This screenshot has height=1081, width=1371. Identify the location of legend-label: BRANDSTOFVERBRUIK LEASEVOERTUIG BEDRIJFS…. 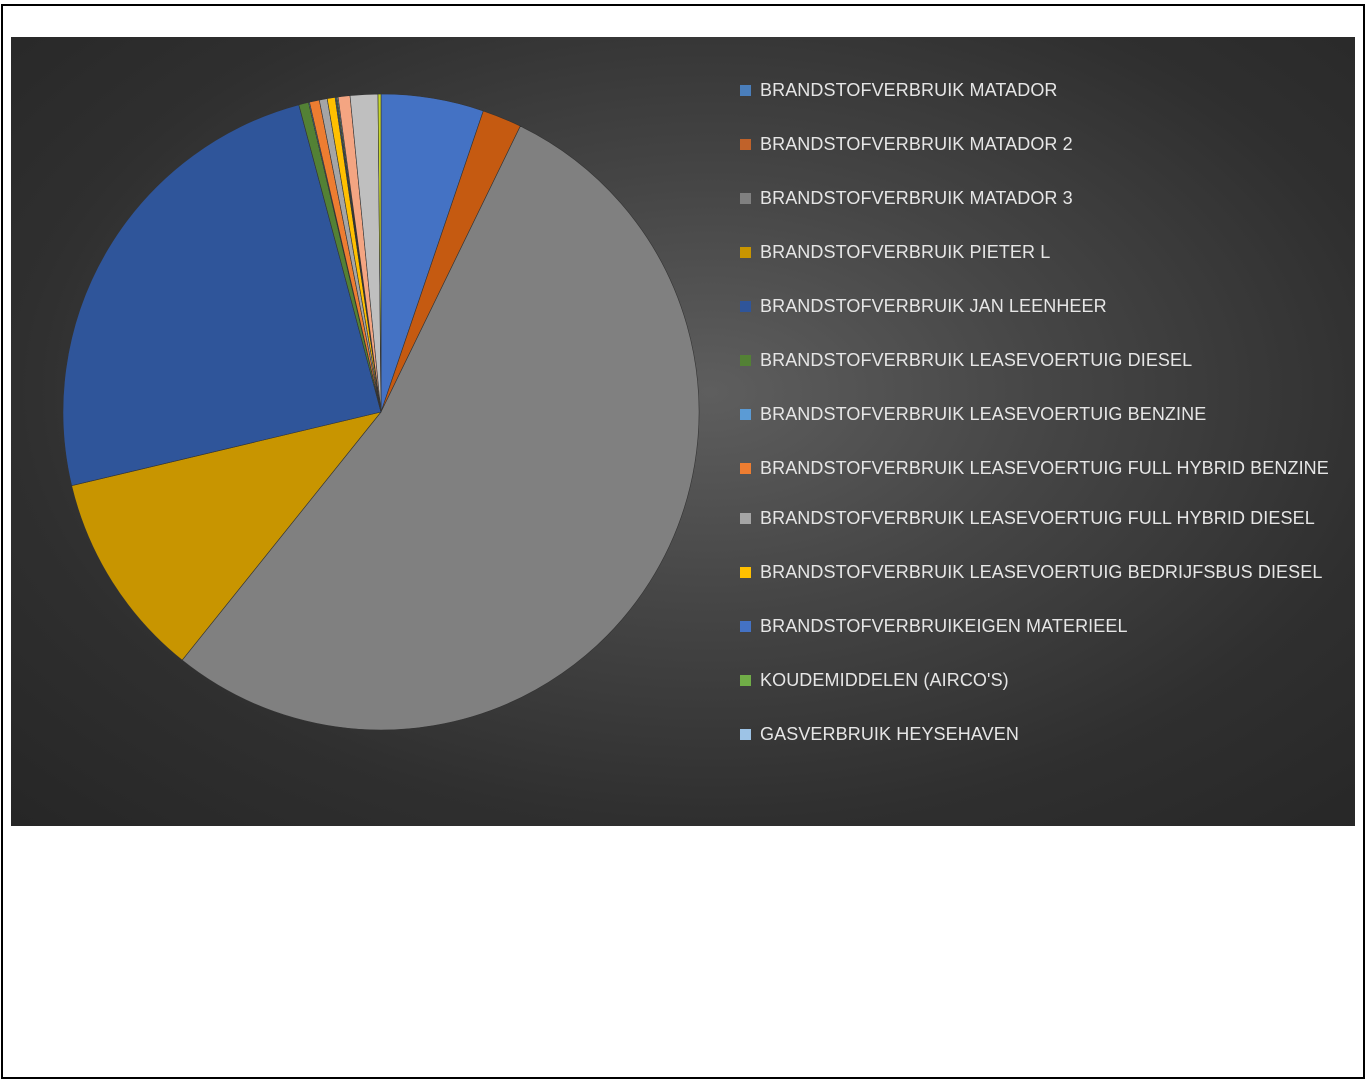
(1041, 572).